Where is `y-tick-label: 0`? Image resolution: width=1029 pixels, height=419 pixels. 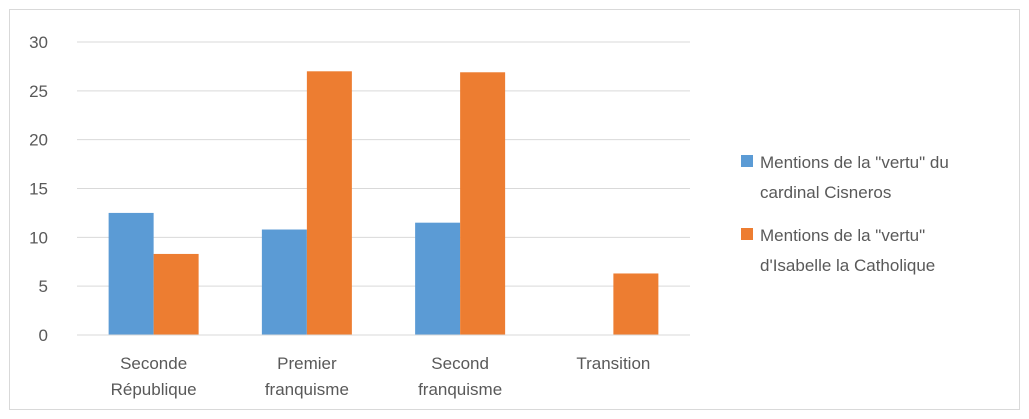
y-tick-label: 0 is located at coordinates (43, 335).